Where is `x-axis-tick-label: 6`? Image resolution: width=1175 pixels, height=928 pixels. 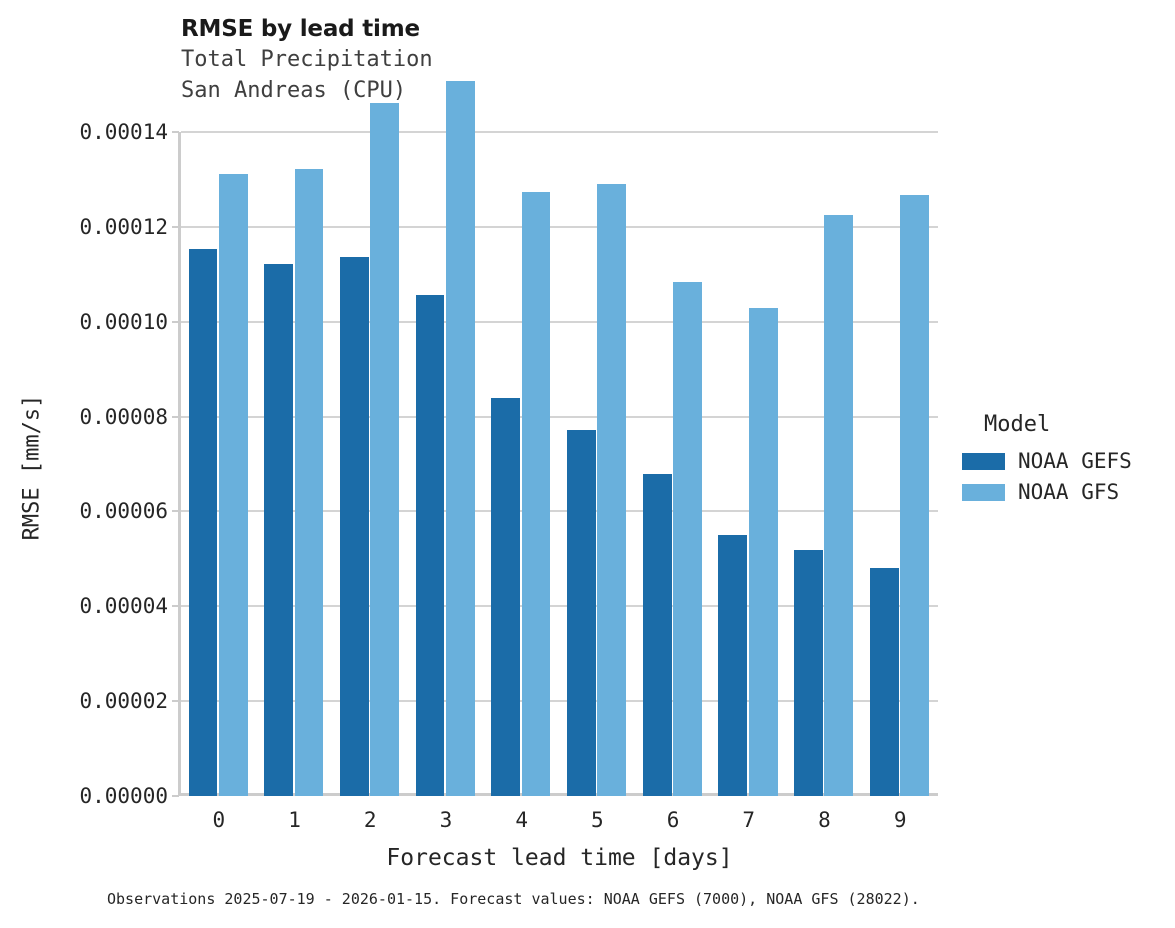 x-axis-tick-label: 6 is located at coordinates (673, 820).